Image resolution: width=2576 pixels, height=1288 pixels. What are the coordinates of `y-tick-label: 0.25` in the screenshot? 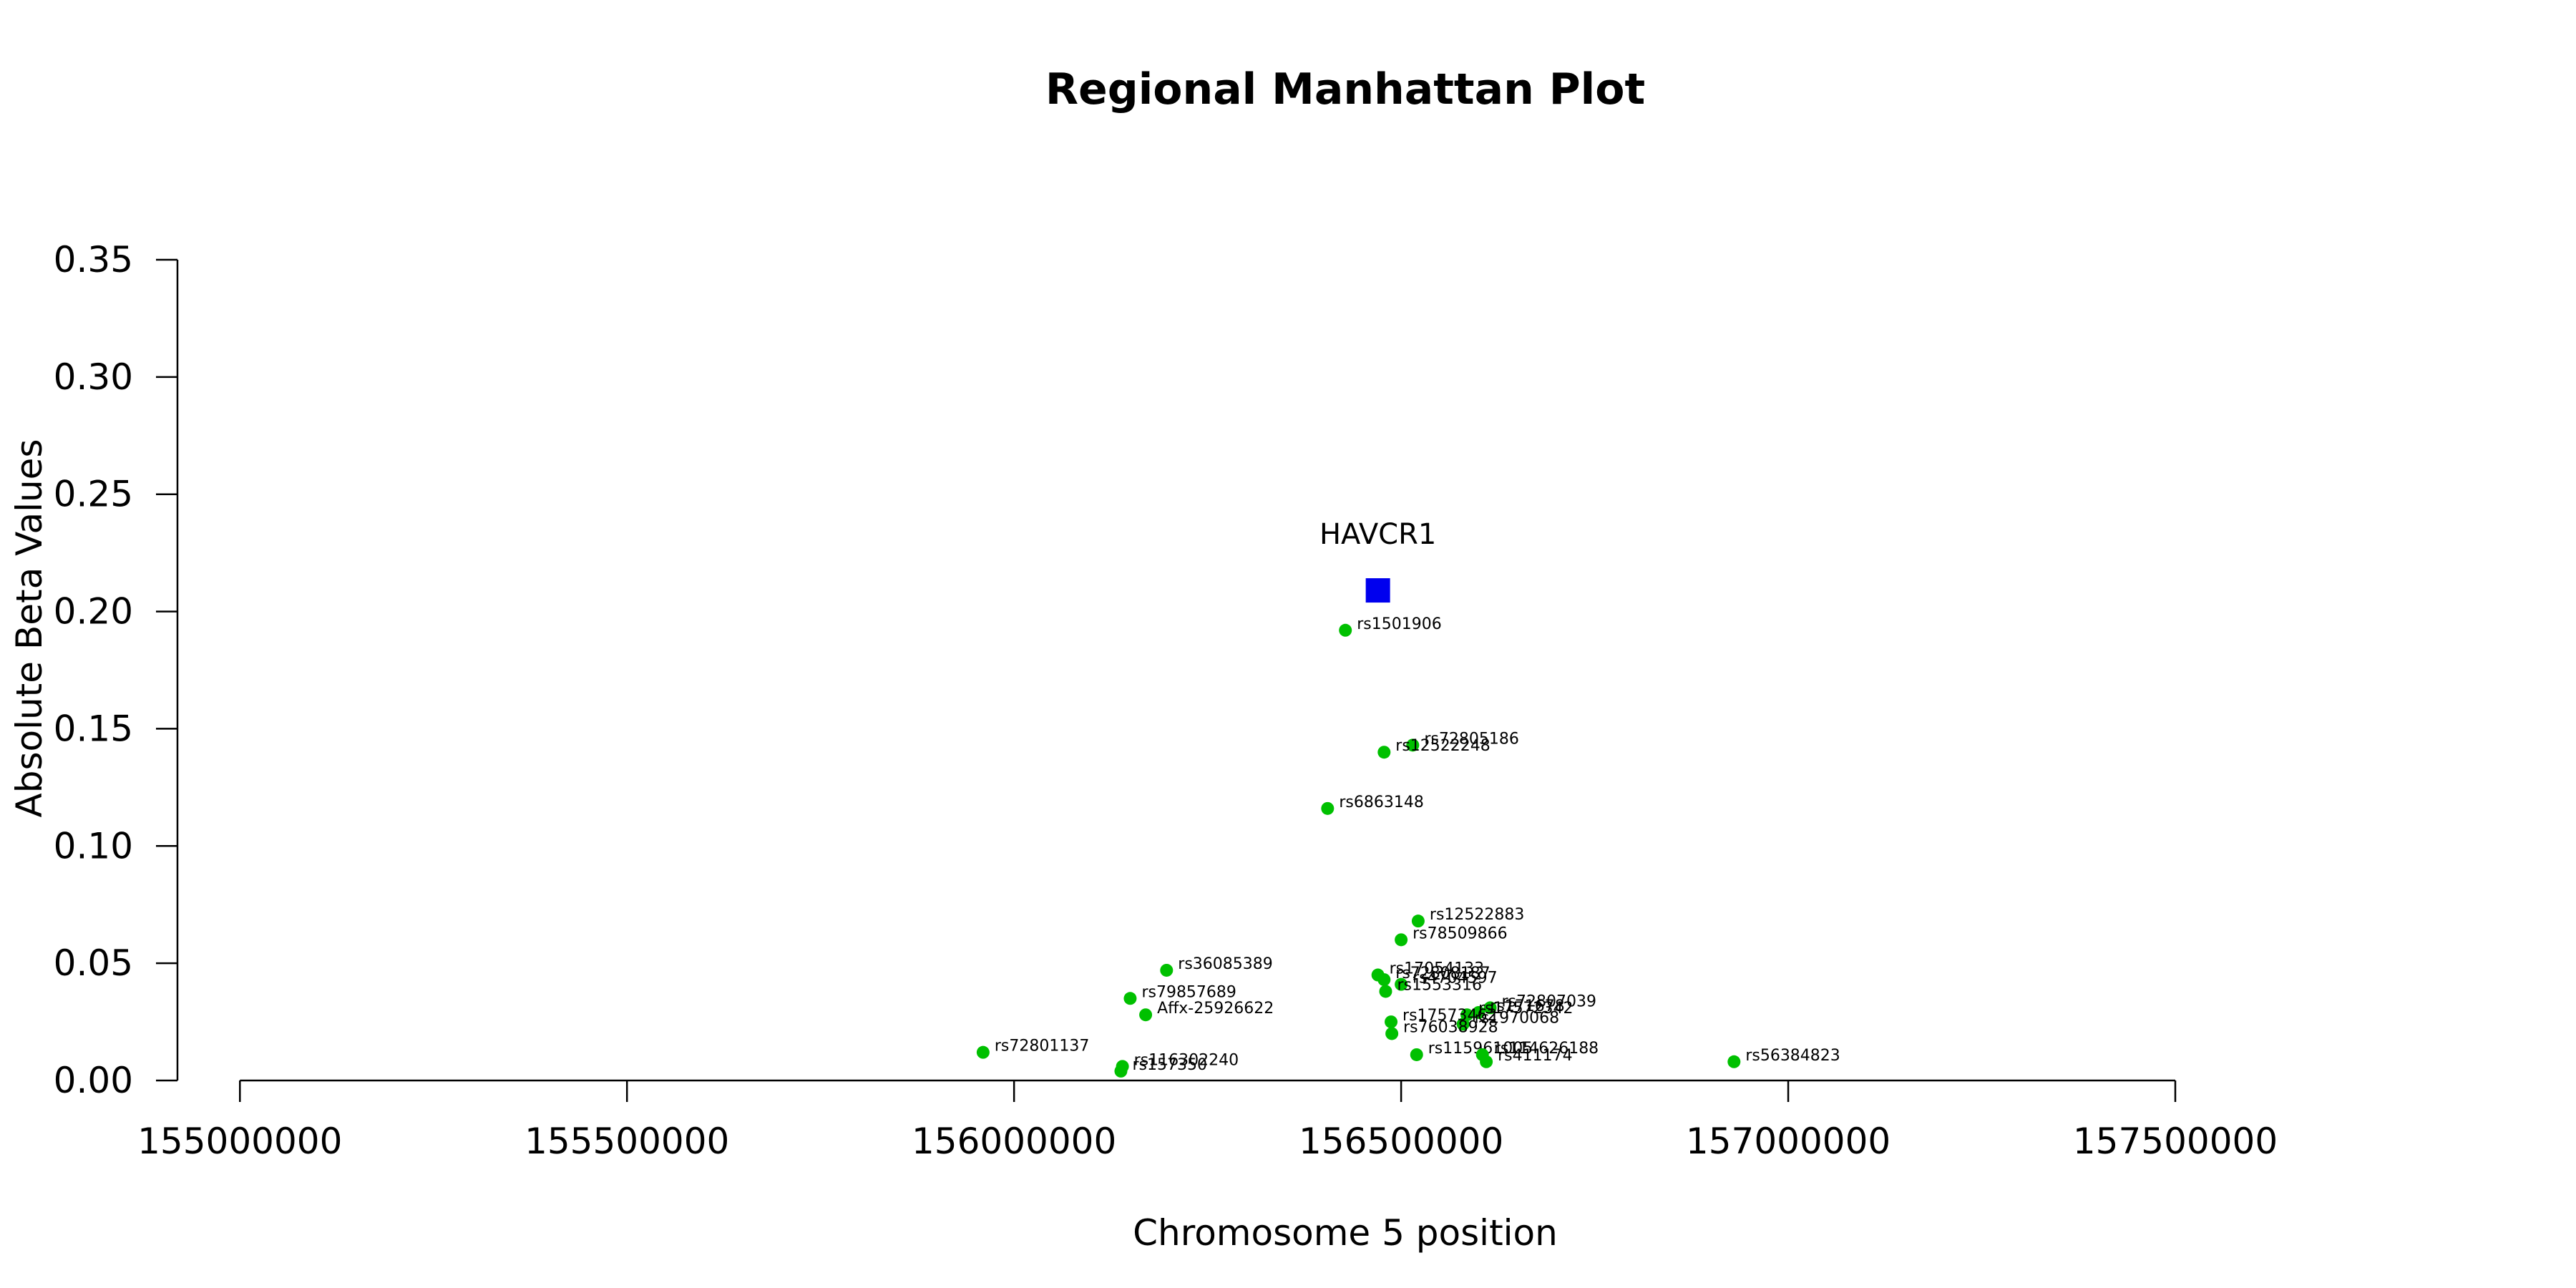 It's located at (93, 495).